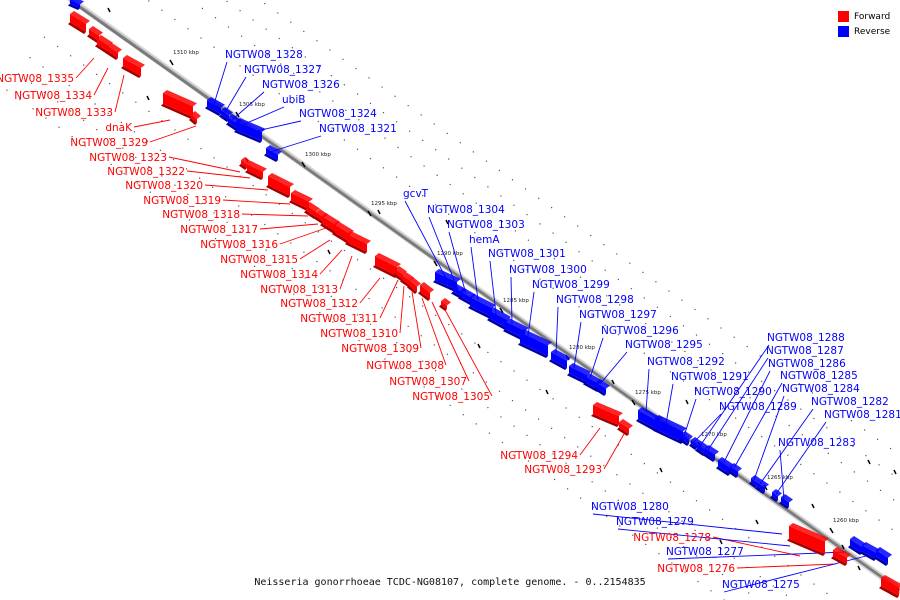 This screenshot has height=600, width=900. Describe the element at coordinates (563, 470) in the screenshot. I see `gene-label: NGTW08_1293` at that location.